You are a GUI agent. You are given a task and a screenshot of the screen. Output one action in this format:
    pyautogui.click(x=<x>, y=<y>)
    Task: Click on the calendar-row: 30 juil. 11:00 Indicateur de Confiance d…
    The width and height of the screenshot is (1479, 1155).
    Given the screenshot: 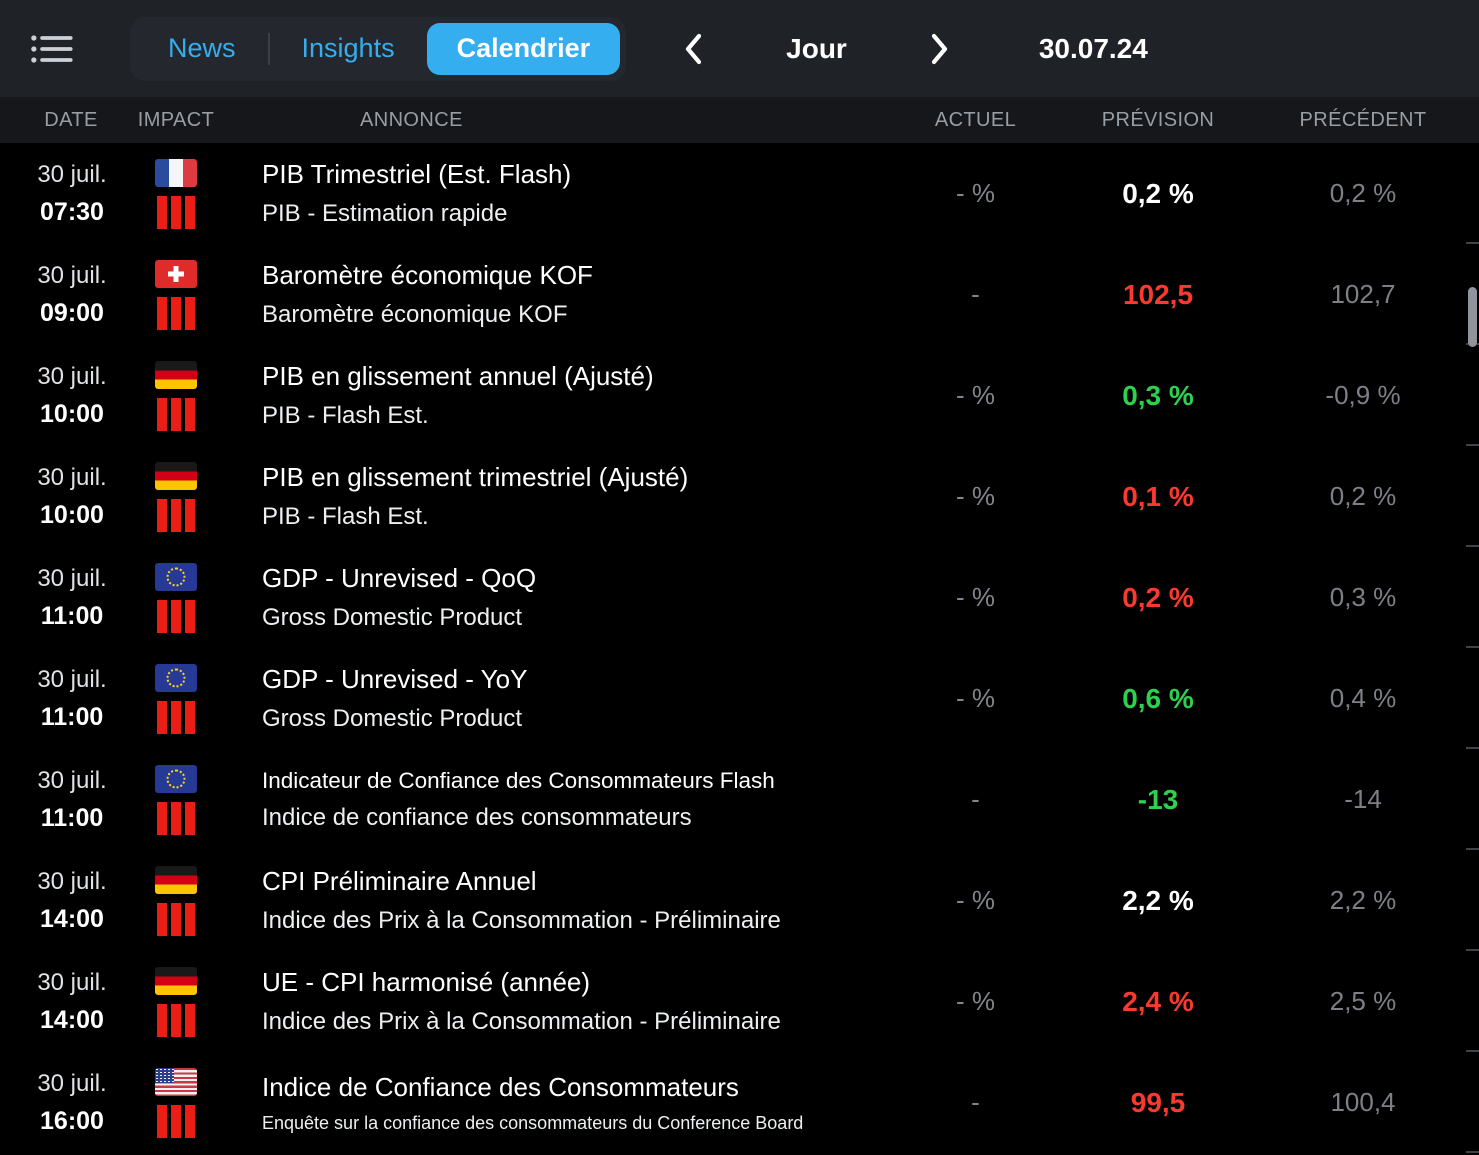 What is the action you would take?
    pyautogui.click(x=739, y=799)
    